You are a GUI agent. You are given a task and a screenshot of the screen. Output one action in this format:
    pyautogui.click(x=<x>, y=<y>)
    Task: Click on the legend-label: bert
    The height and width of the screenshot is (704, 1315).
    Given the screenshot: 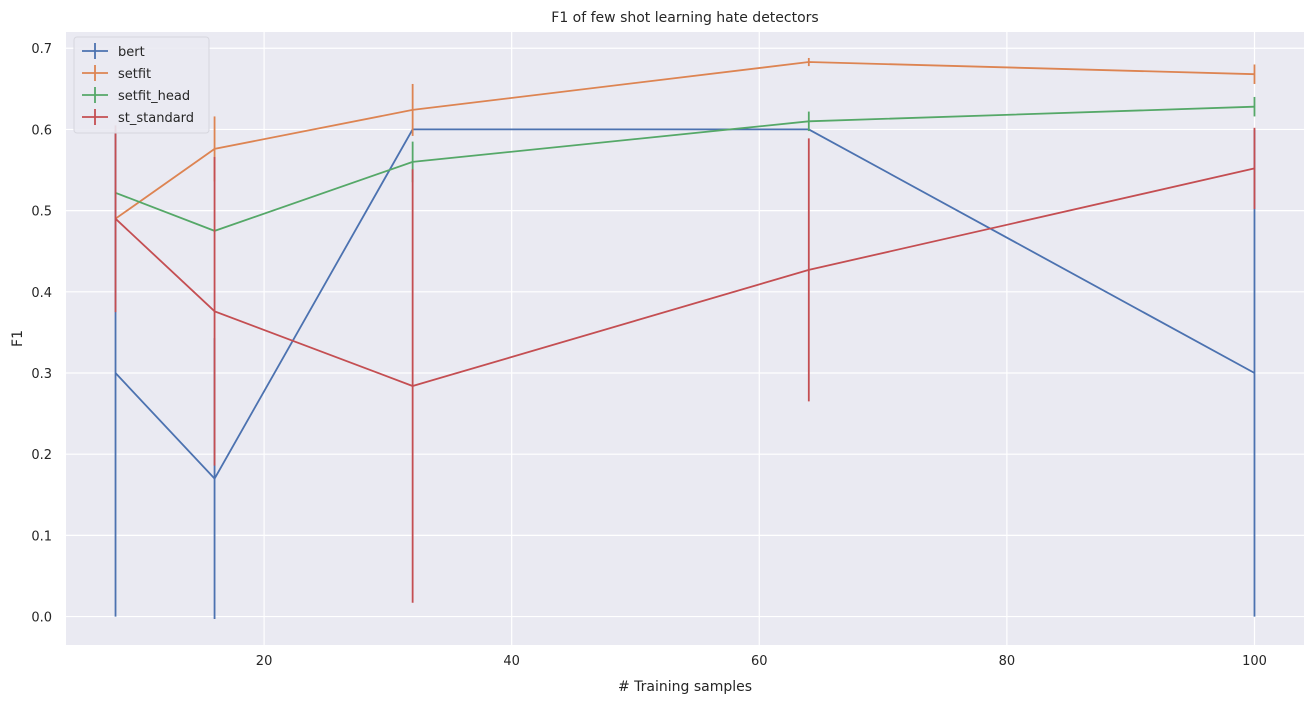 What is the action you would take?
    pyautogui.click(x=131, y=52)
    